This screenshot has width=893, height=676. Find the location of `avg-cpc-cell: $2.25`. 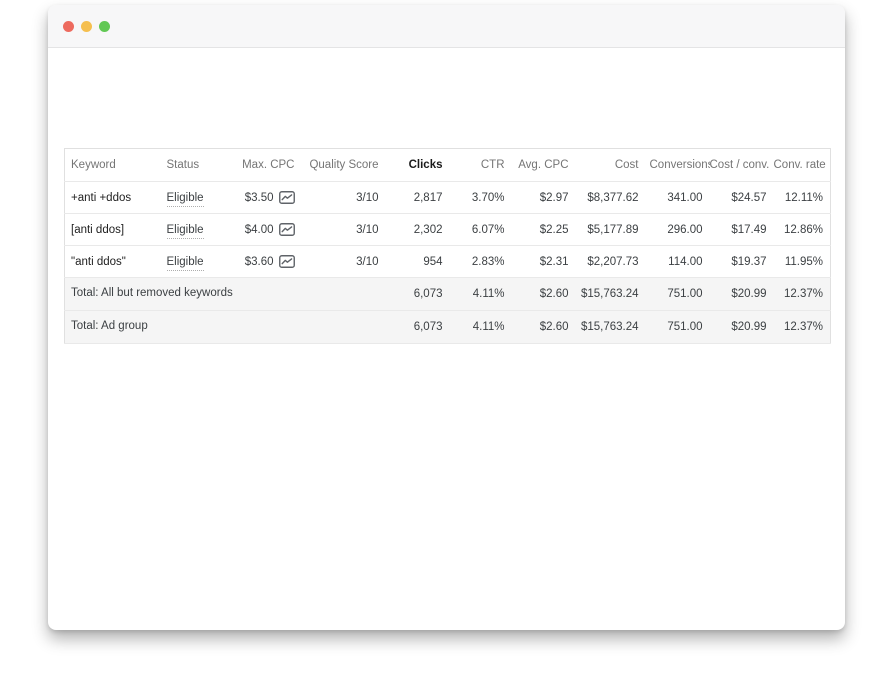

avg-cpc-cell: $2.25 is located at coordinates (543, 229).